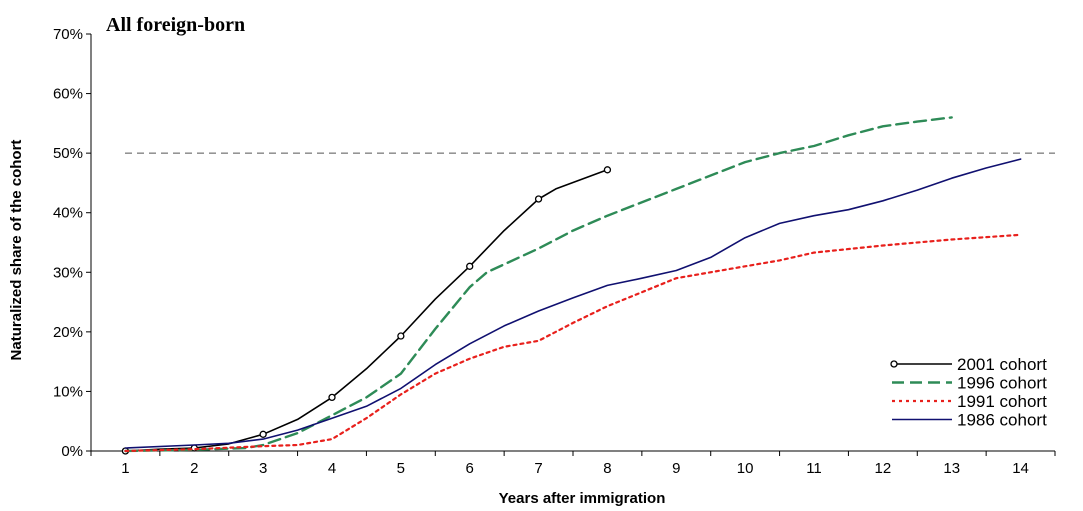  Describe the element at coordinates (1020, 468) in the screenshot. I see `x-tick-label: 14` at that location.